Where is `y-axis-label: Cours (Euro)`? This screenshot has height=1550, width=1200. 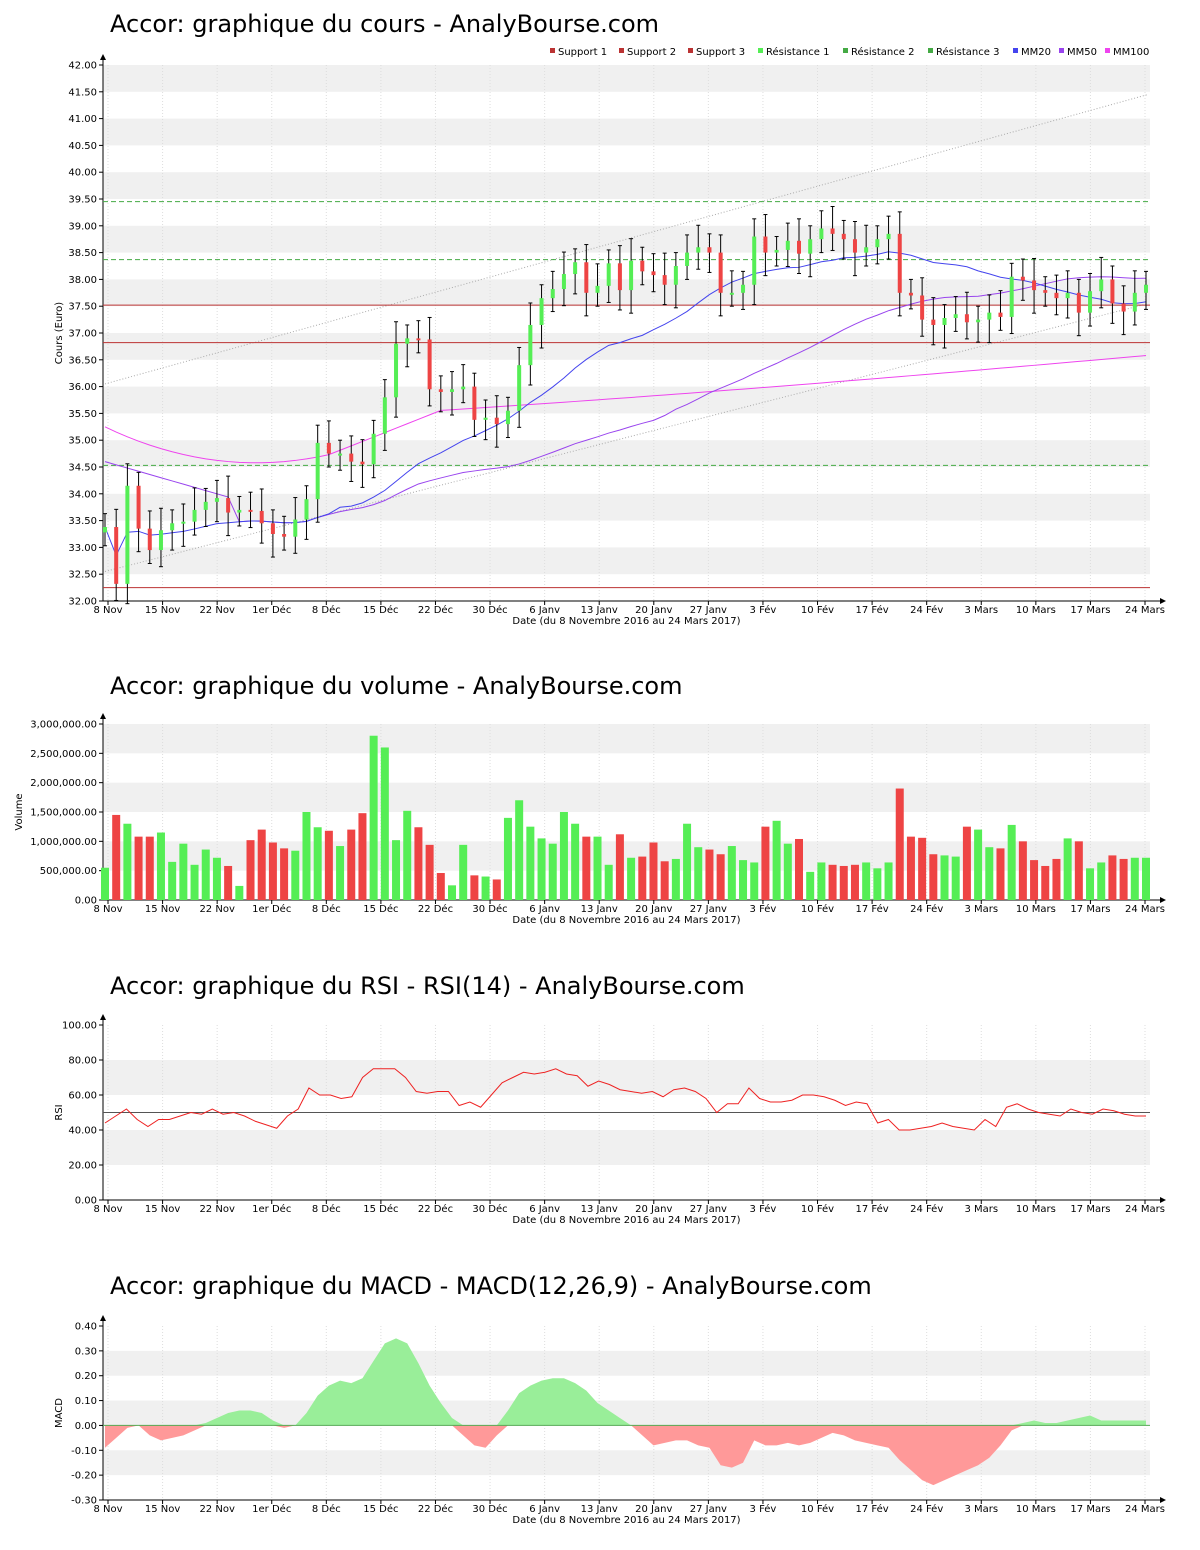
y-axis-label: Cours (Euro) is located at coordinates (59, 333).